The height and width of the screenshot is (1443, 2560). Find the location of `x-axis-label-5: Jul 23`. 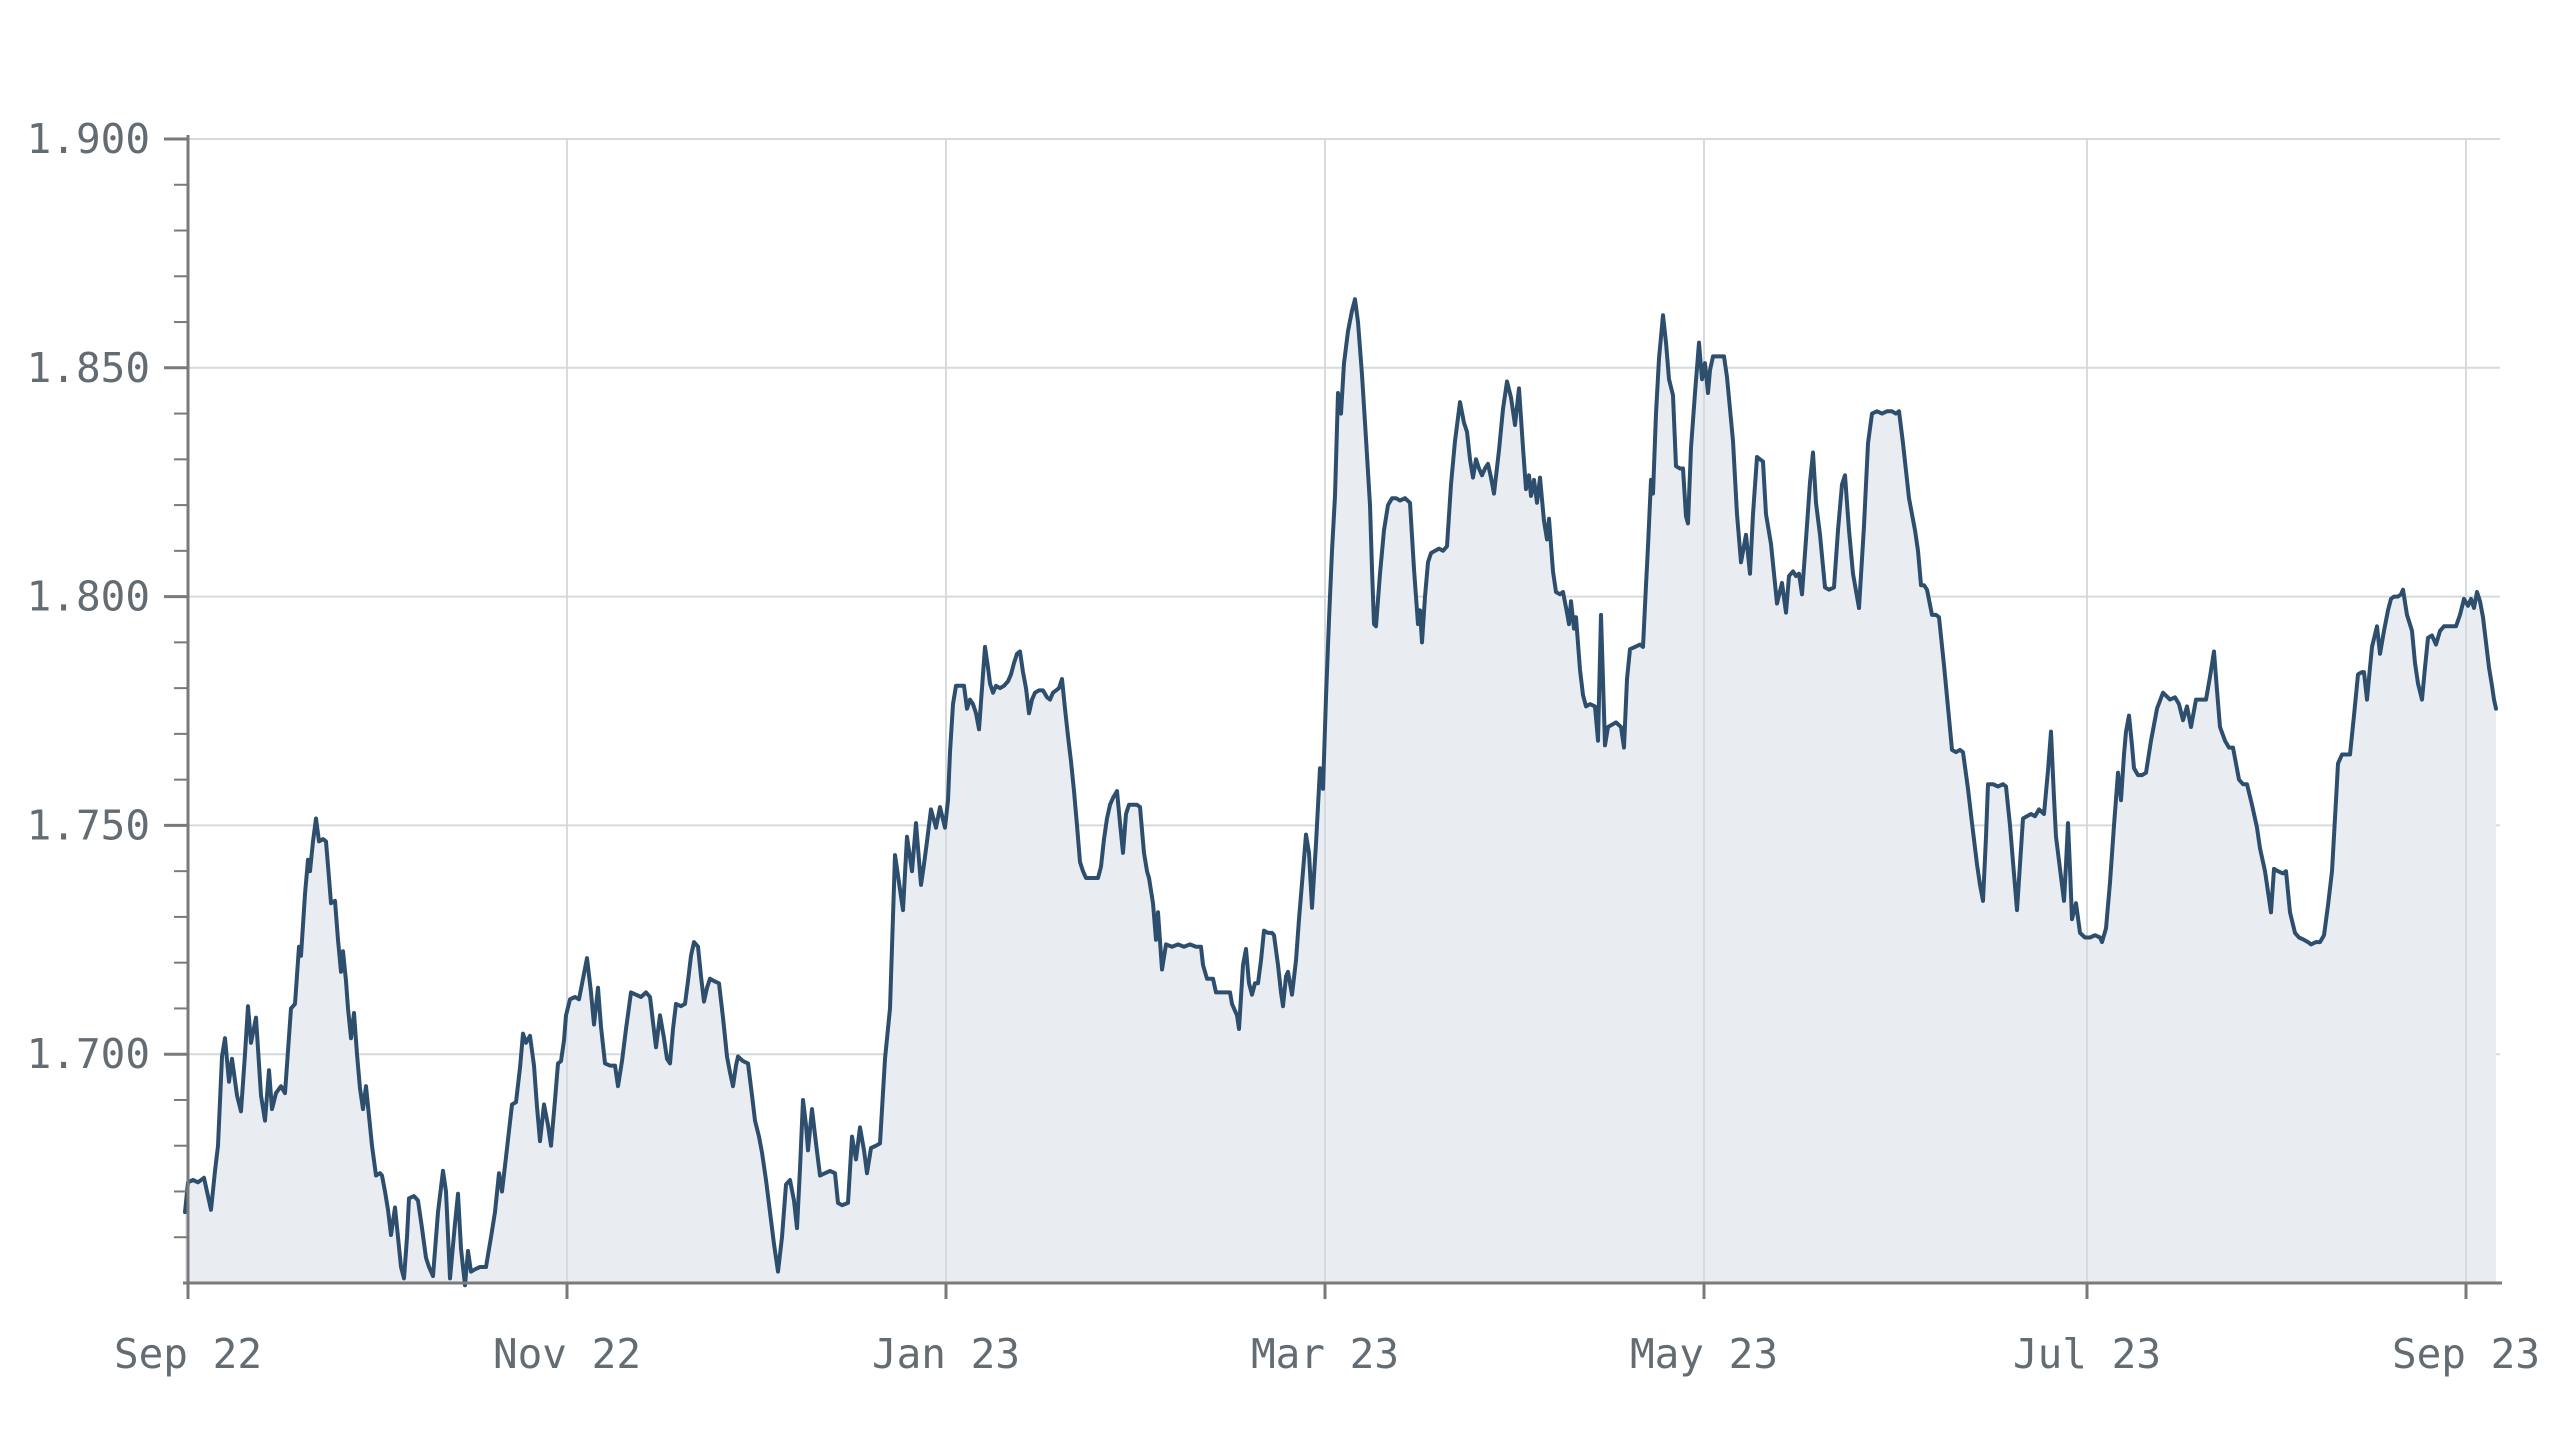

x-axis-label-5: Jul 23 is located at coordinates (2087, 1354).